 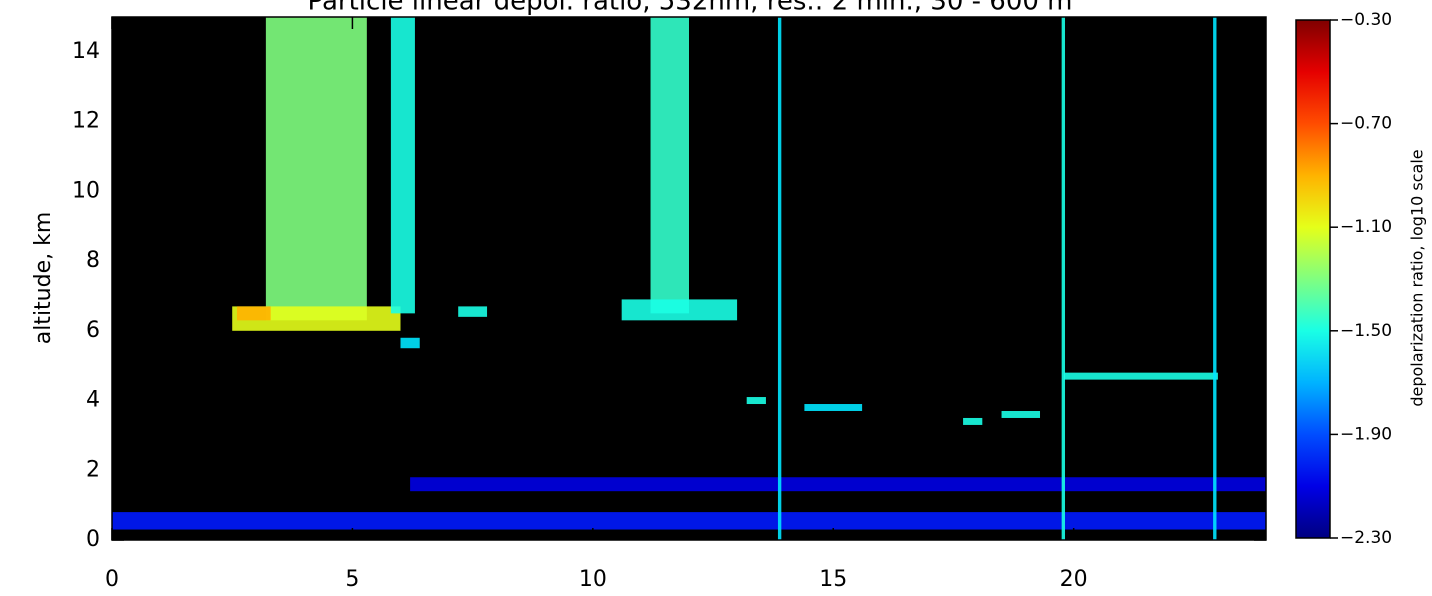 I want to click on colorbar-tick-label: −1.10, so click(x=1366, y=227).